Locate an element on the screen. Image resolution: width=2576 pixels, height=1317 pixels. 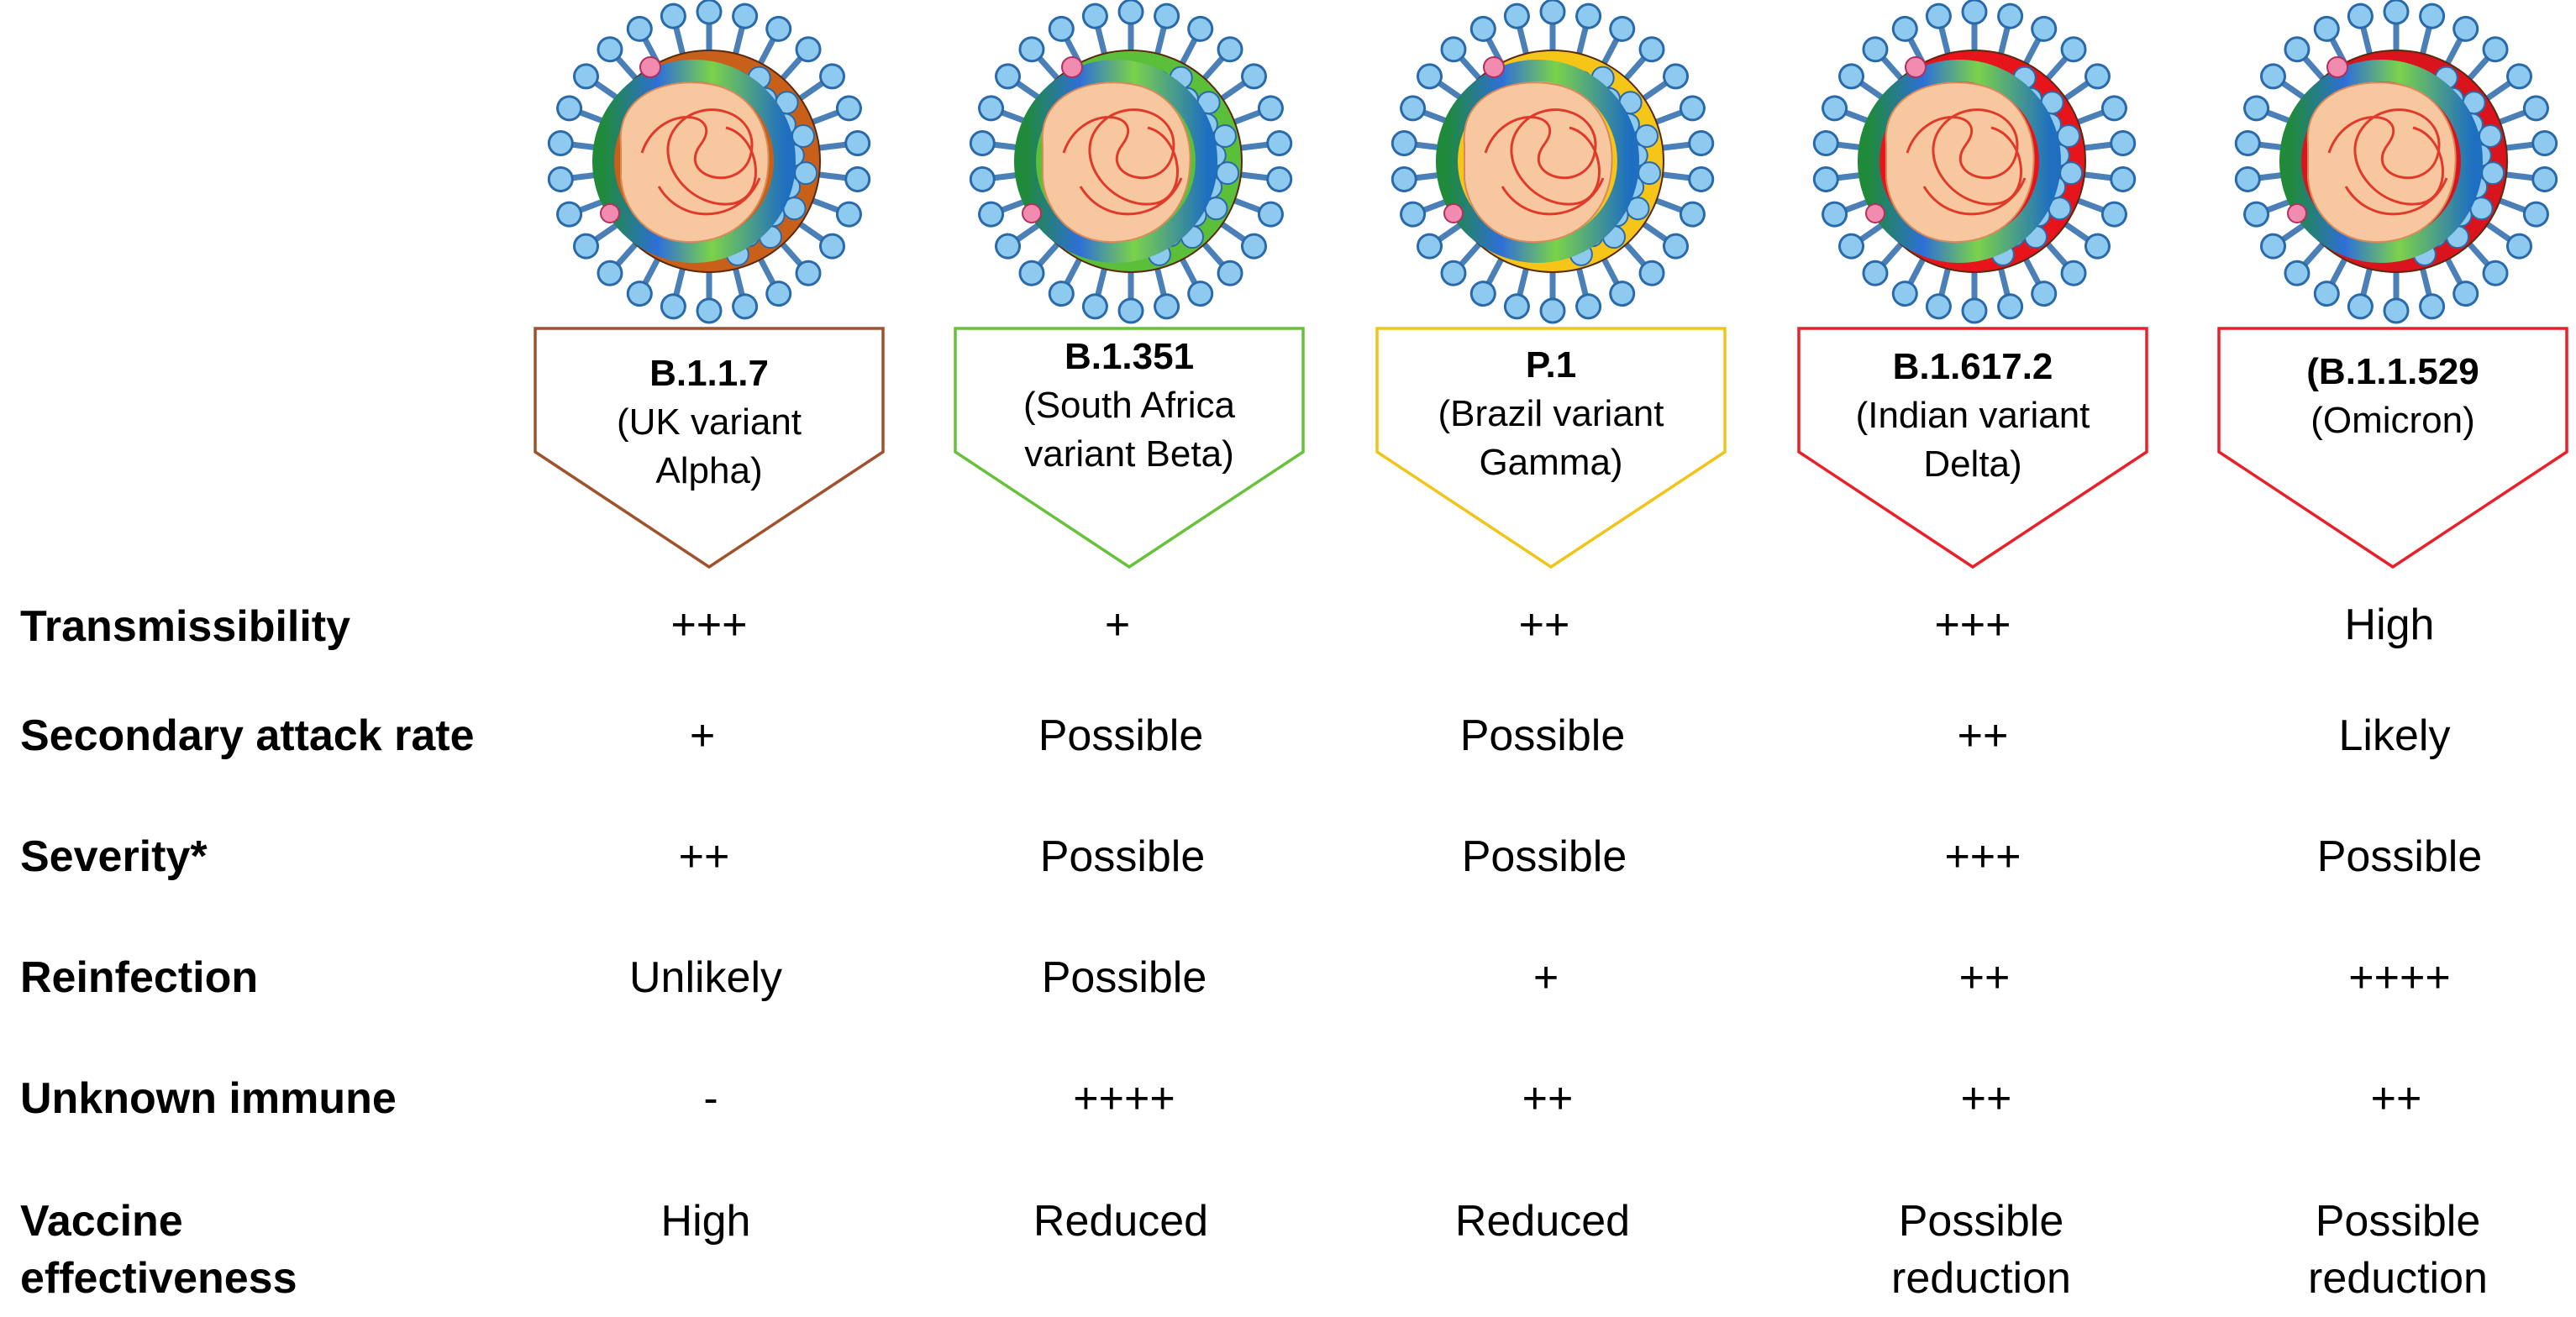
cell-vaccine-effectiveness-delta: Possible reduction is located at coordinates (1981, 1250).